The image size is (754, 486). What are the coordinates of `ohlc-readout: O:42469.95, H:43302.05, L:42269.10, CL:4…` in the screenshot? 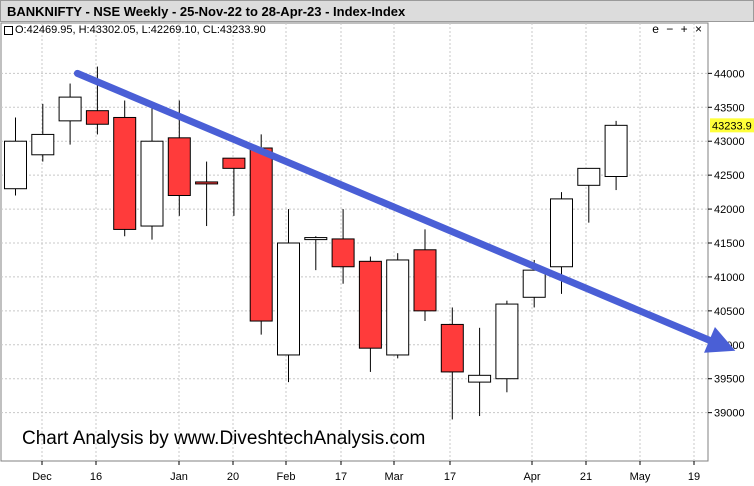 It's located at (135, 30).